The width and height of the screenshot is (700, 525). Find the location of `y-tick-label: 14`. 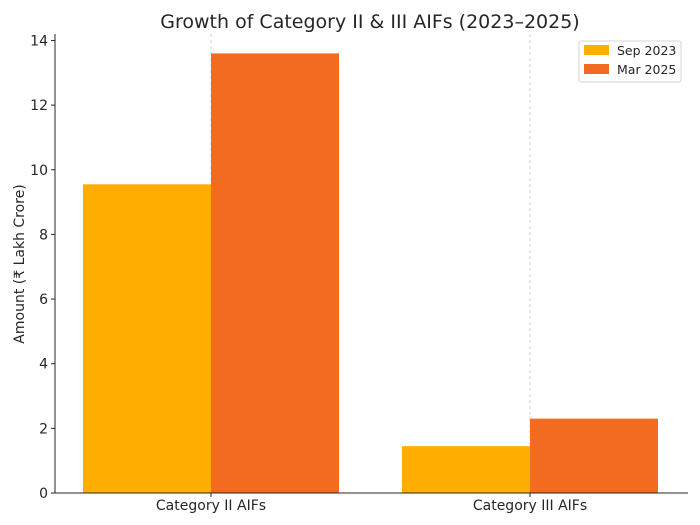

y-tick-label: 14 is located at coordinates (39, 41).